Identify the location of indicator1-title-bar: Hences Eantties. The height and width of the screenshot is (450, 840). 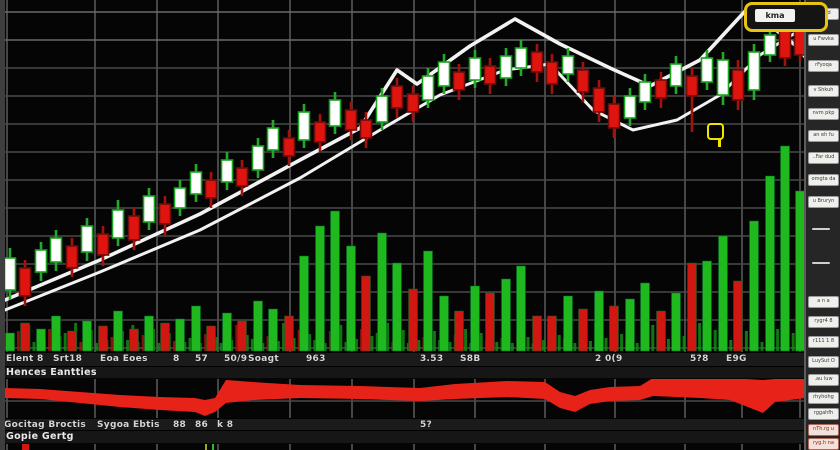
(403, 372).